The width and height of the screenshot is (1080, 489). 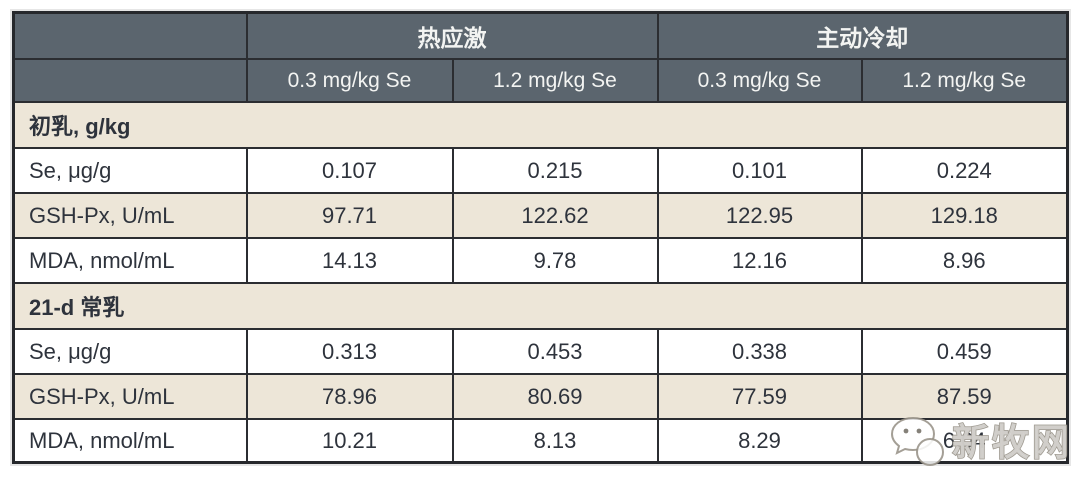 I want to click on value-cell: 0.107, so click(x=349, y=170).